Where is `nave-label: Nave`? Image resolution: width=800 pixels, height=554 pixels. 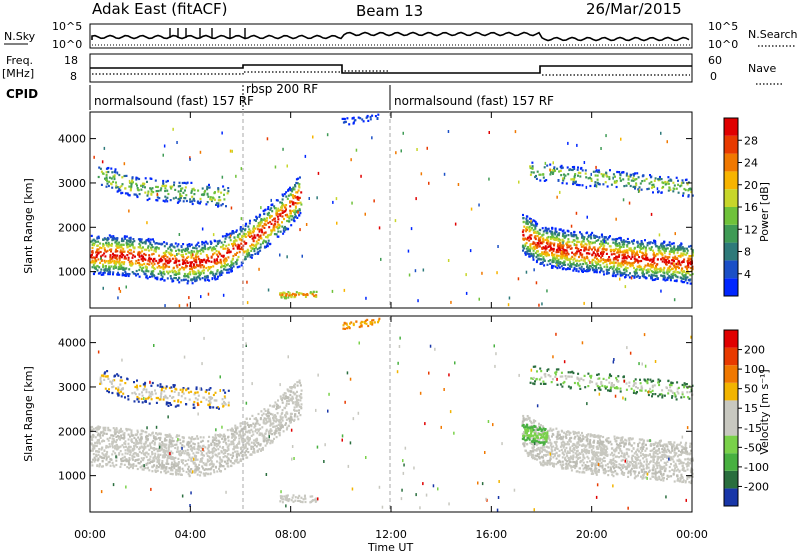 nave-label: Nave is located at coordinates (762, 68).